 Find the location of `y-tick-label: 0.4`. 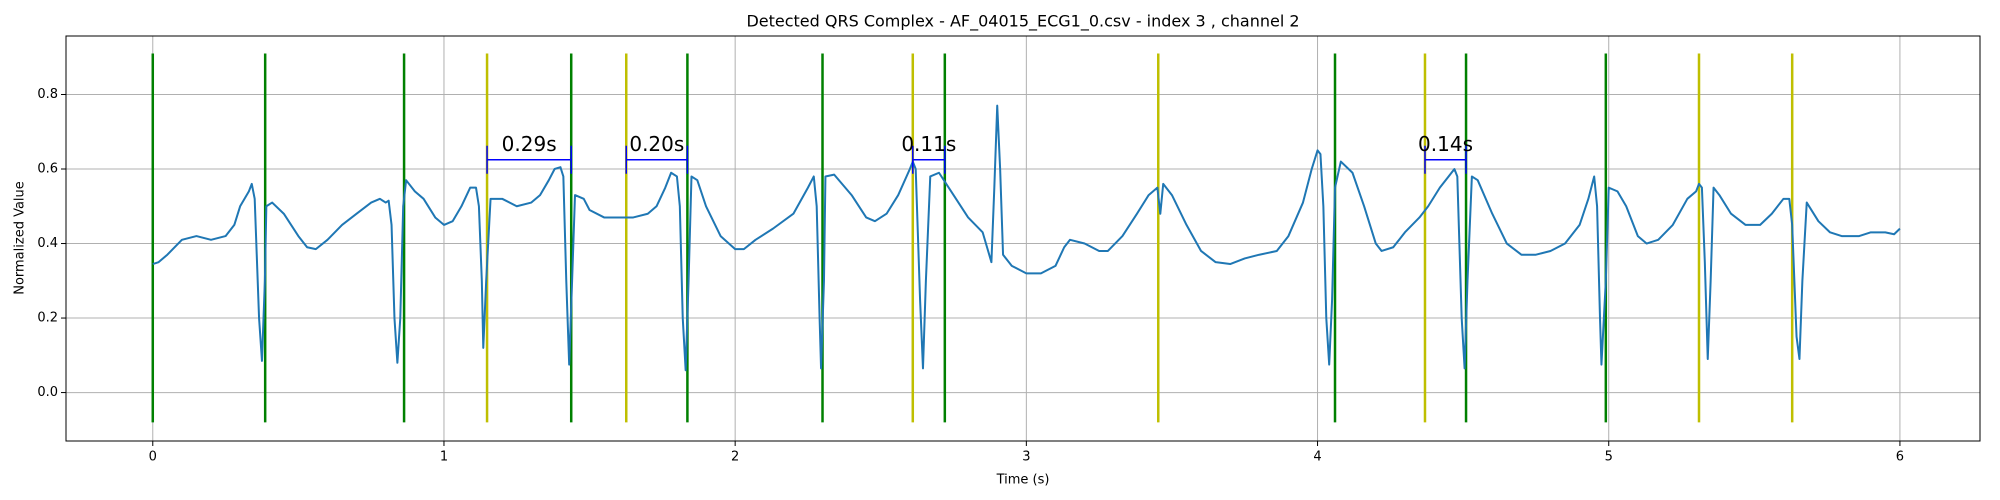

y-tick-label: 0.4 is located at coordinates (47, 243).